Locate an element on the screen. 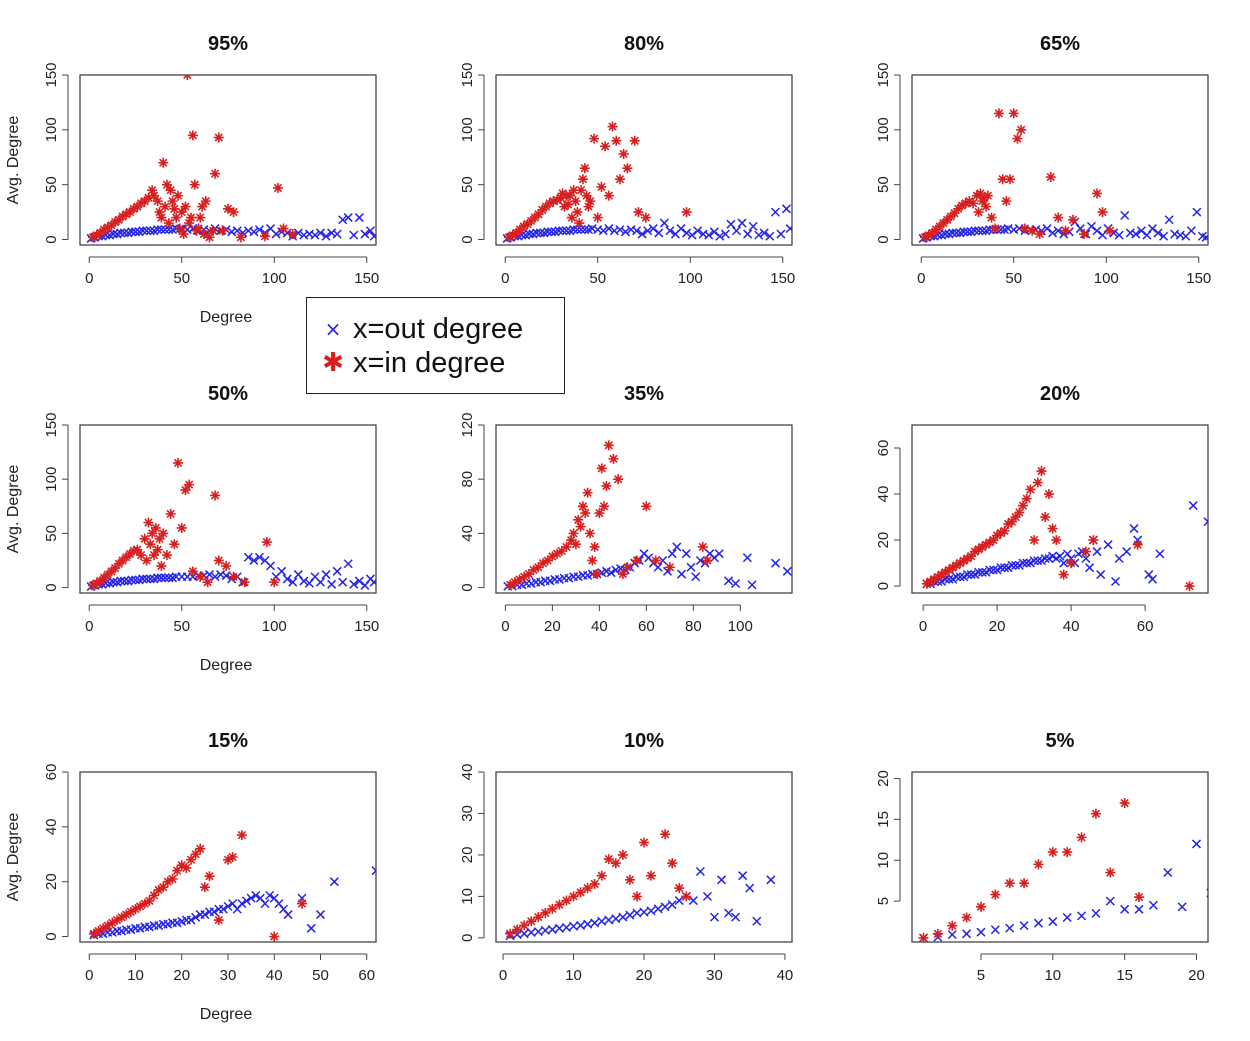 The height and width of the screenshot is (1041, 1250). y-tick-label: 80 is located at coordinates (467, 479).